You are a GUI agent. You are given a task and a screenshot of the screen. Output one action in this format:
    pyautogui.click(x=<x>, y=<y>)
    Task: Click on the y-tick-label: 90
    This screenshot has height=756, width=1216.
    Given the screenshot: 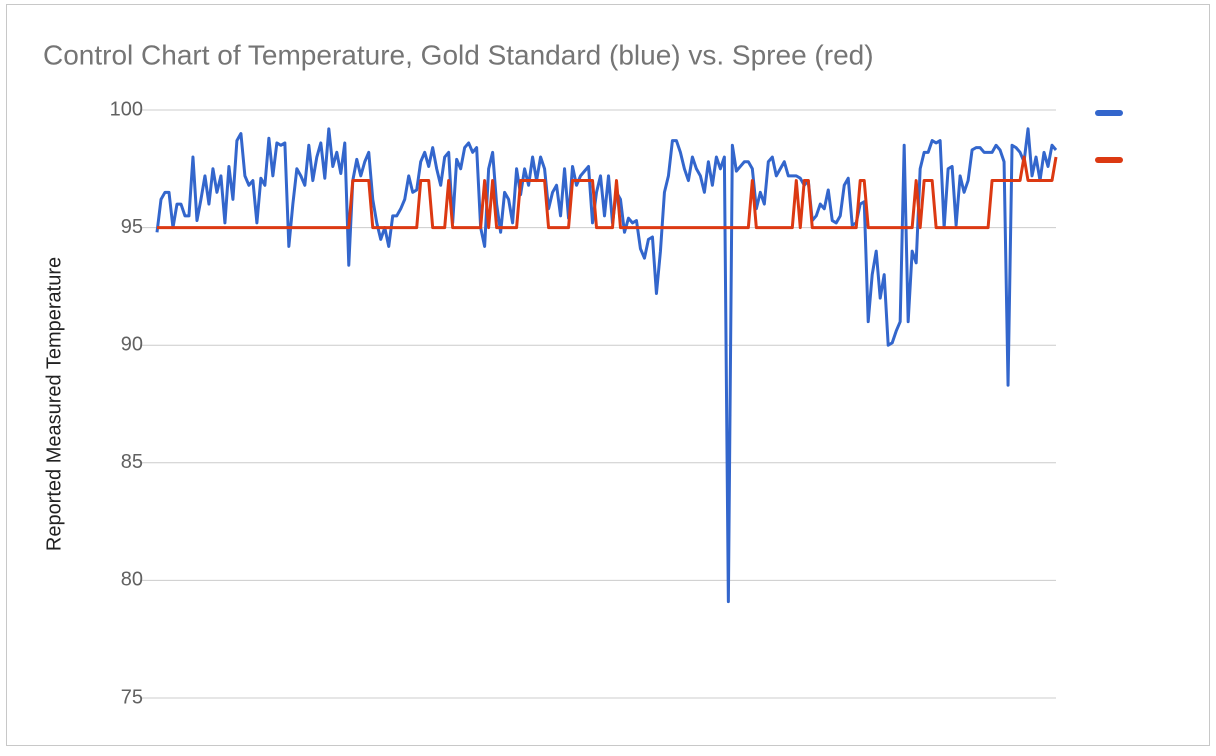 What is the action you would take?
    pyautogui.click(x=132, y=344)
    